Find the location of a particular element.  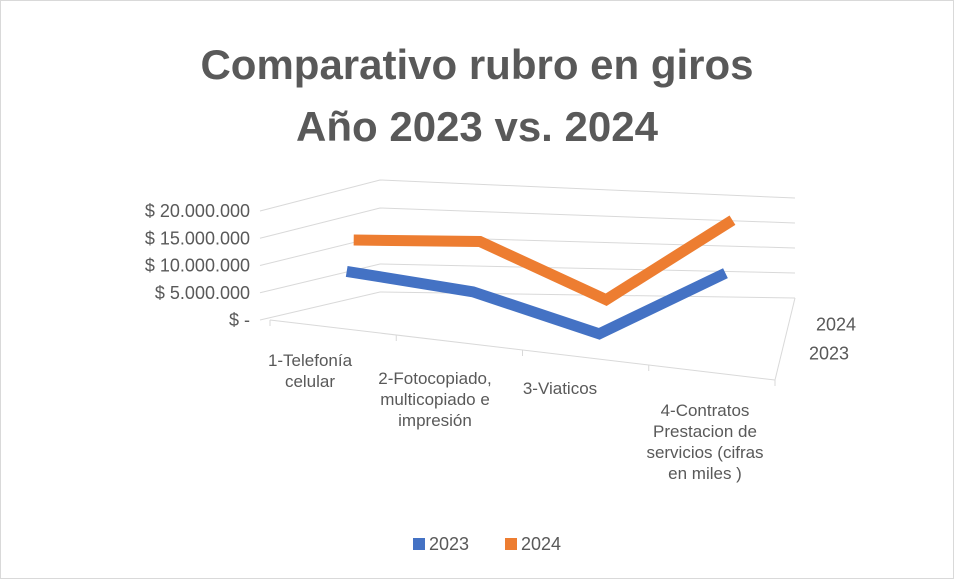

legend-label: 2024 is located at coordinates (541, 544).